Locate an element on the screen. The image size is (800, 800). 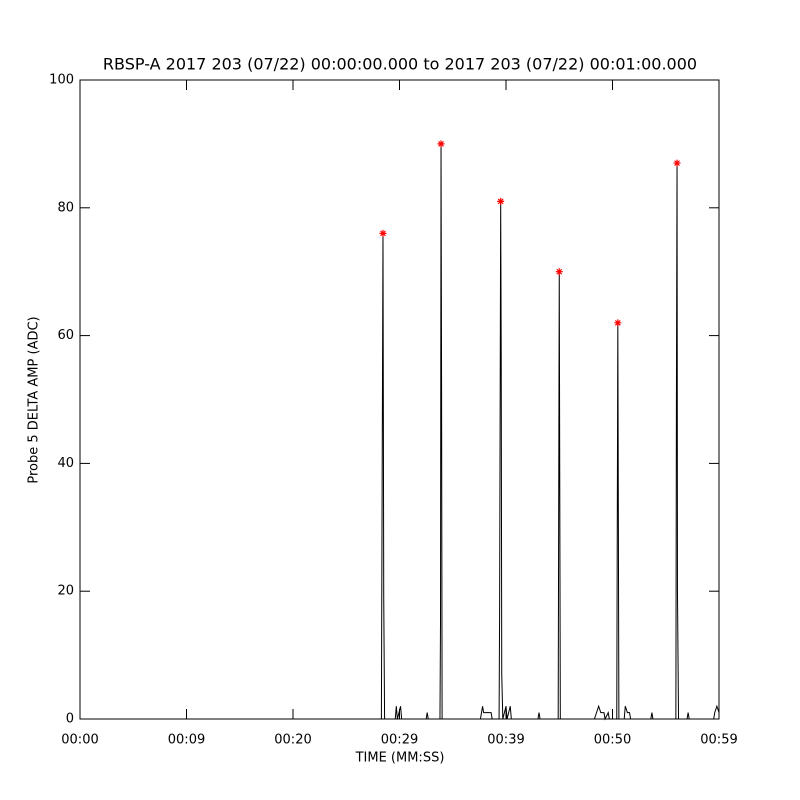
y-tick-label: 100 is located at coordinates (61, 80).